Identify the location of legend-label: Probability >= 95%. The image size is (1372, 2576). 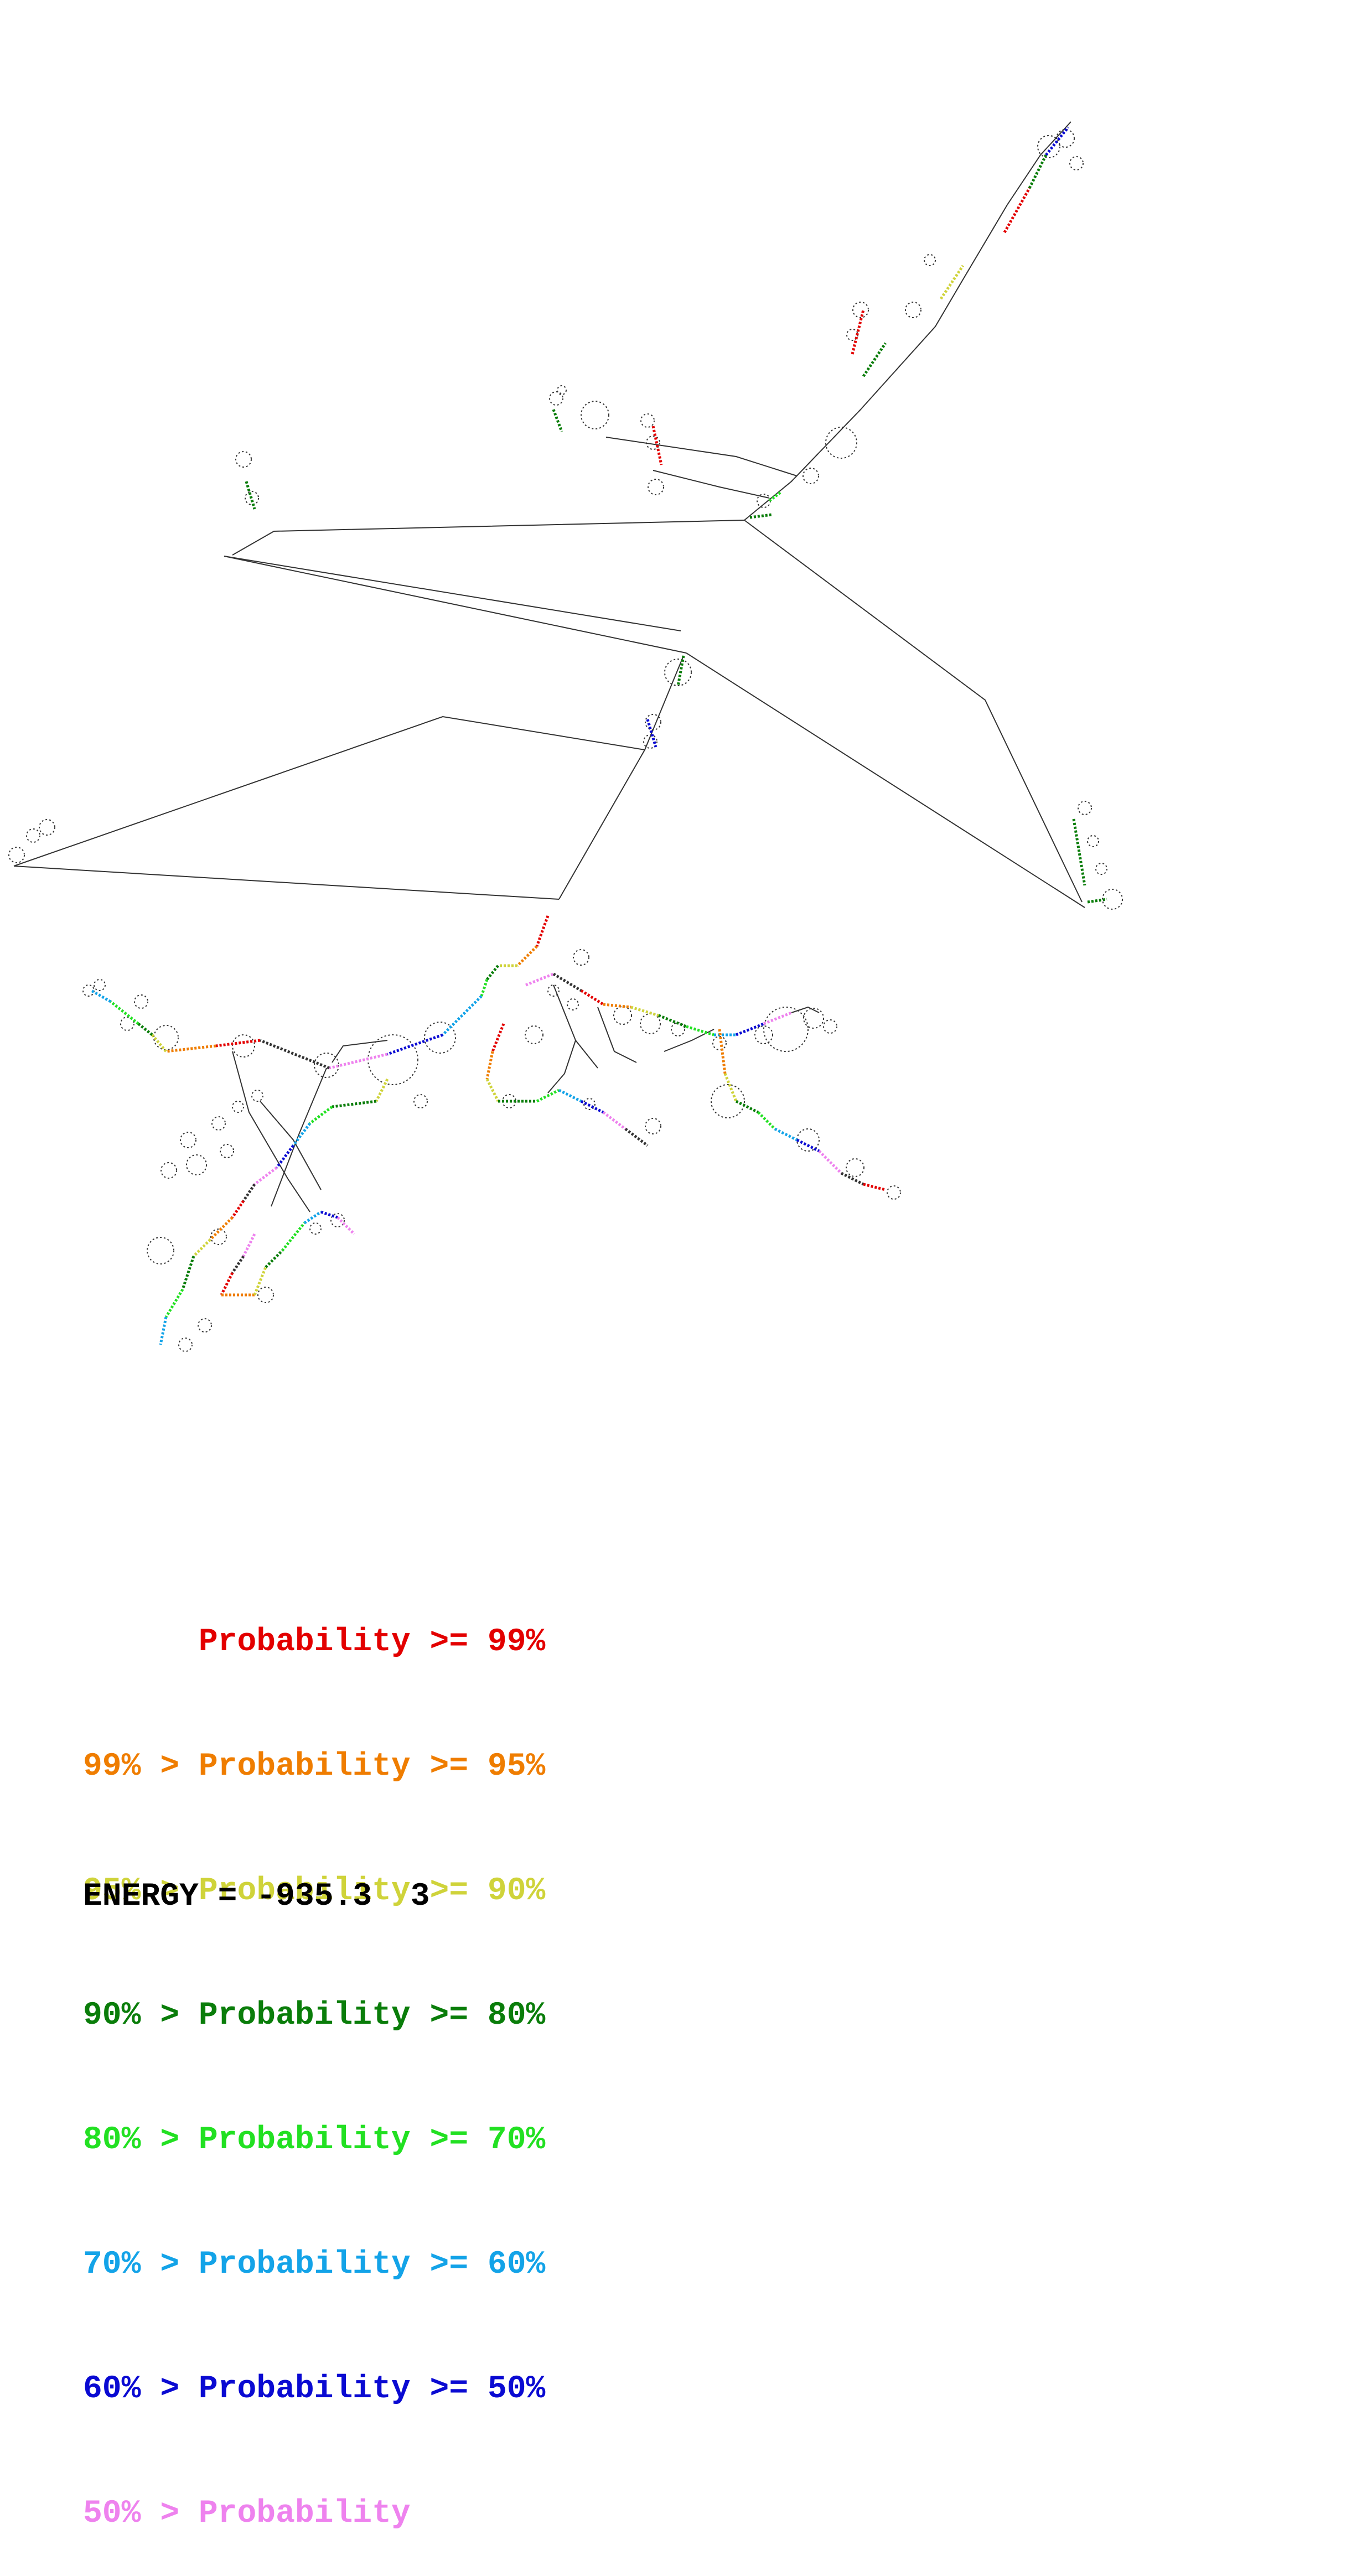
(372, 1767).